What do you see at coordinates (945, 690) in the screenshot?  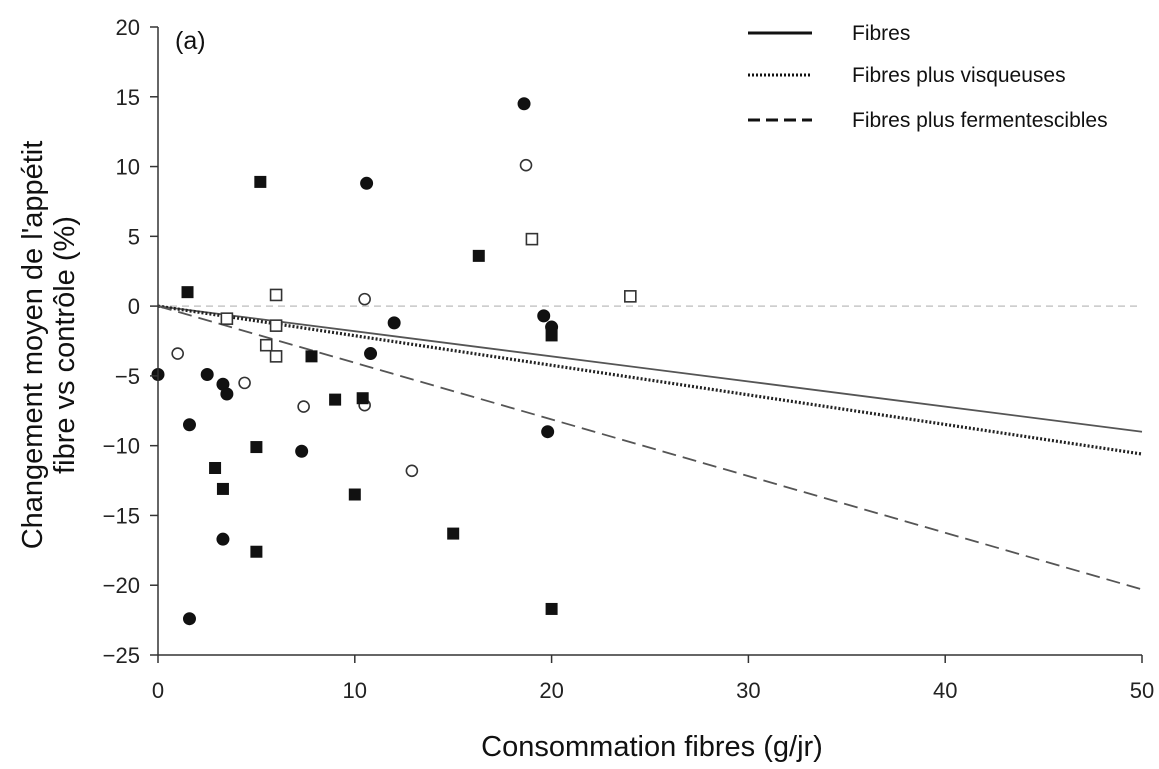 I see `x-tick-label: 40` at bounding box center [945, 690].